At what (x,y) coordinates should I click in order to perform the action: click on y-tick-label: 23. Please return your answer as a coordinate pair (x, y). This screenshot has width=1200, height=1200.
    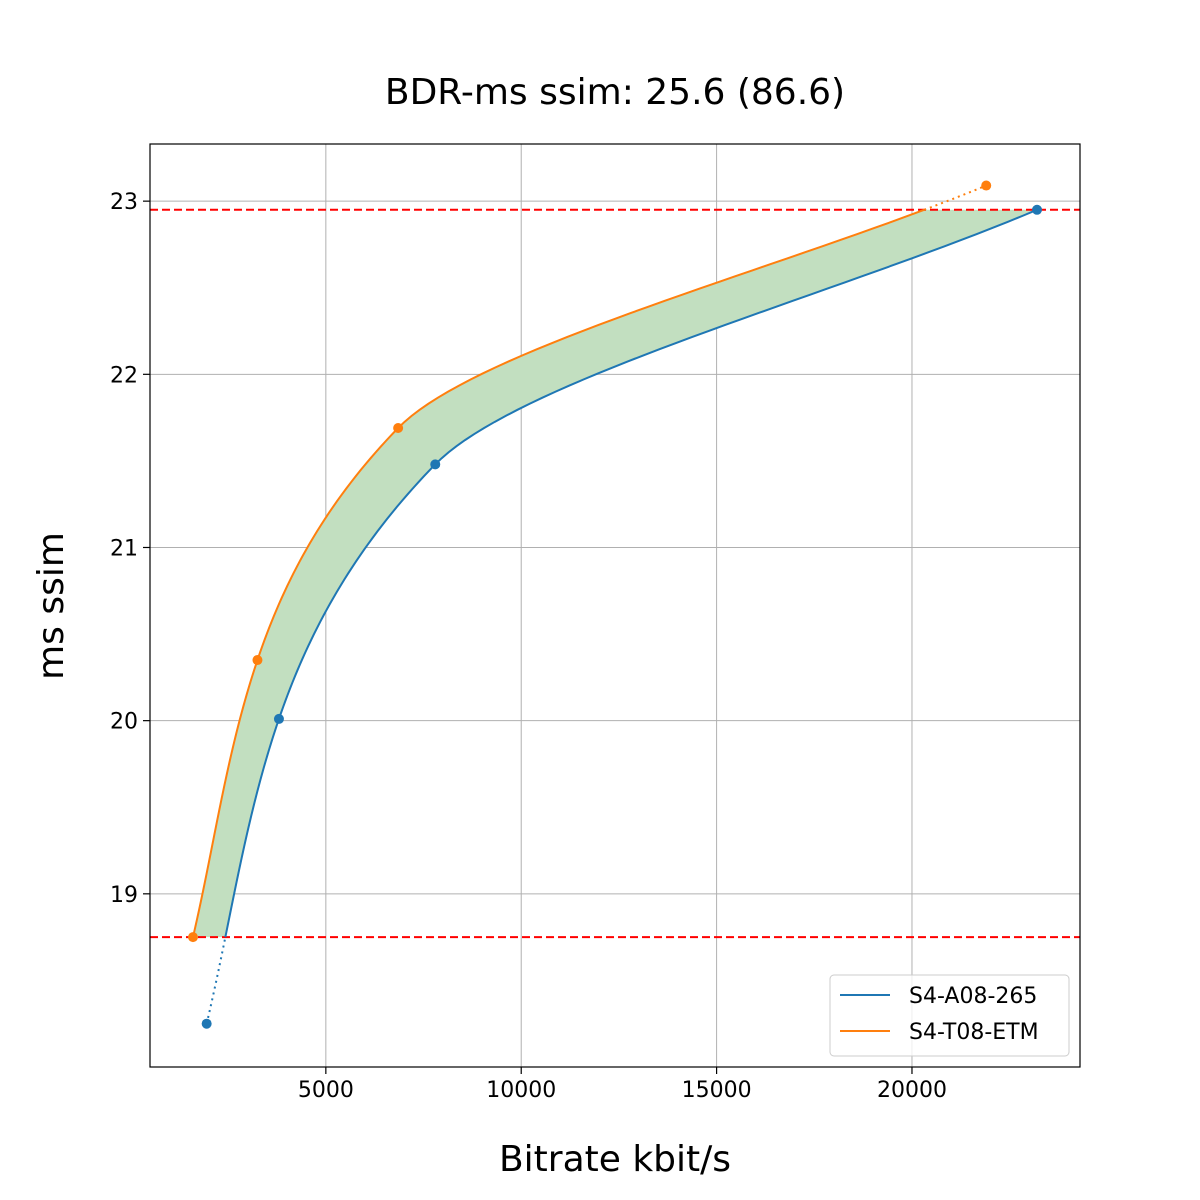
    Looking at the image, I should click on (124, 202).